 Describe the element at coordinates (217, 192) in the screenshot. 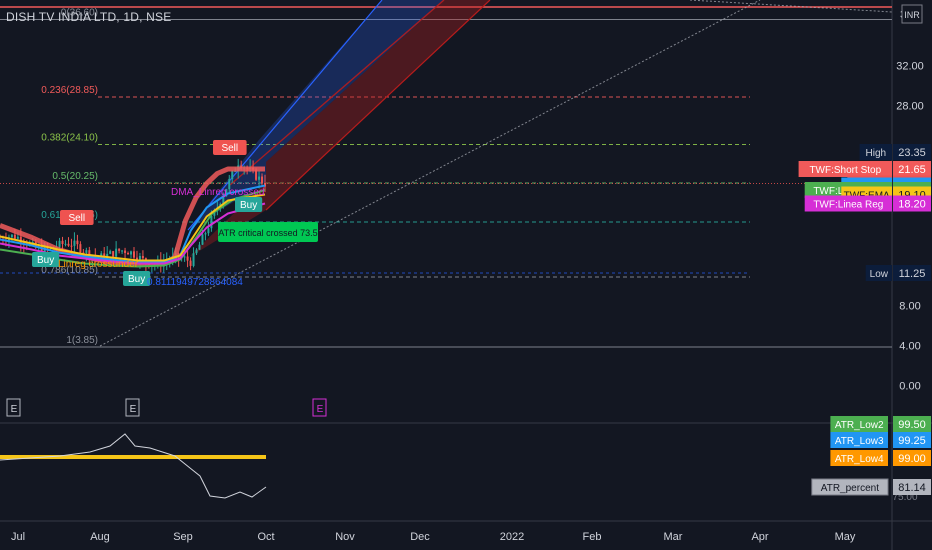

I see `dma-cross-label: DMA_Linreg crossed` at that location.